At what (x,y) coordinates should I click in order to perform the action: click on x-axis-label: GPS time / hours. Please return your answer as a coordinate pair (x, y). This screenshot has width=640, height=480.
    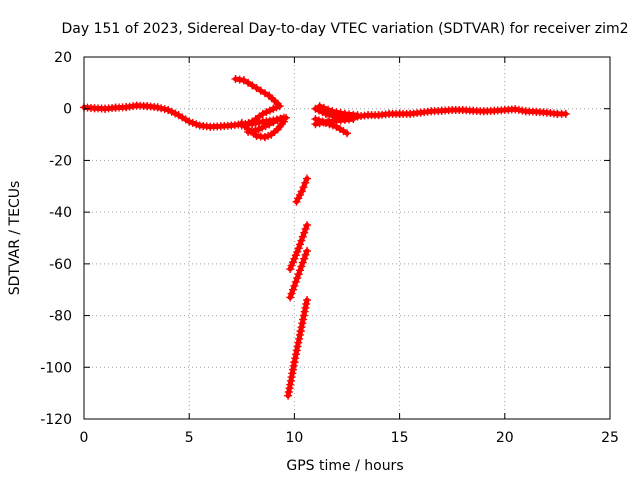
    Looking at the image, I should click on (344, 466).